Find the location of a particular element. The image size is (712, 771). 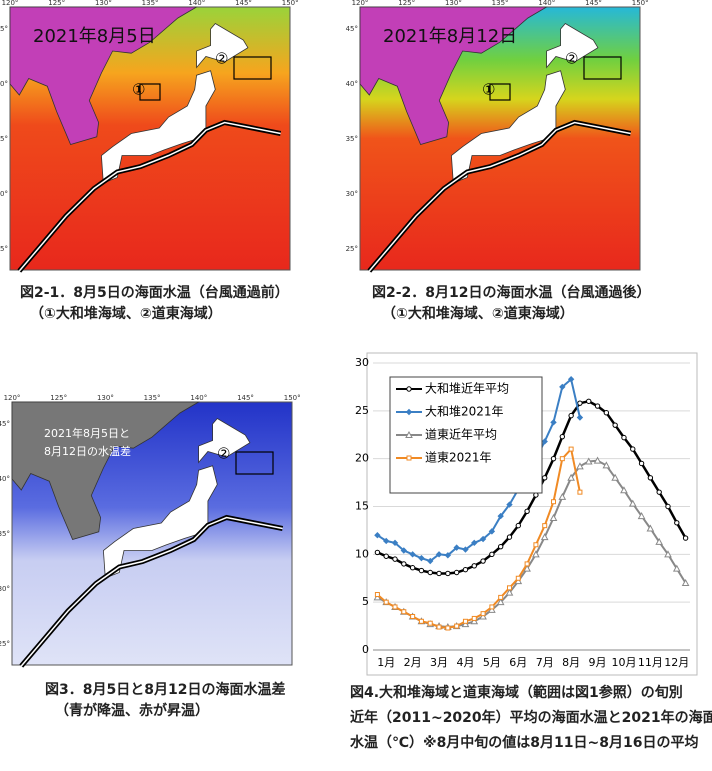

area-marker: ② is located at coordinates (223, 454).